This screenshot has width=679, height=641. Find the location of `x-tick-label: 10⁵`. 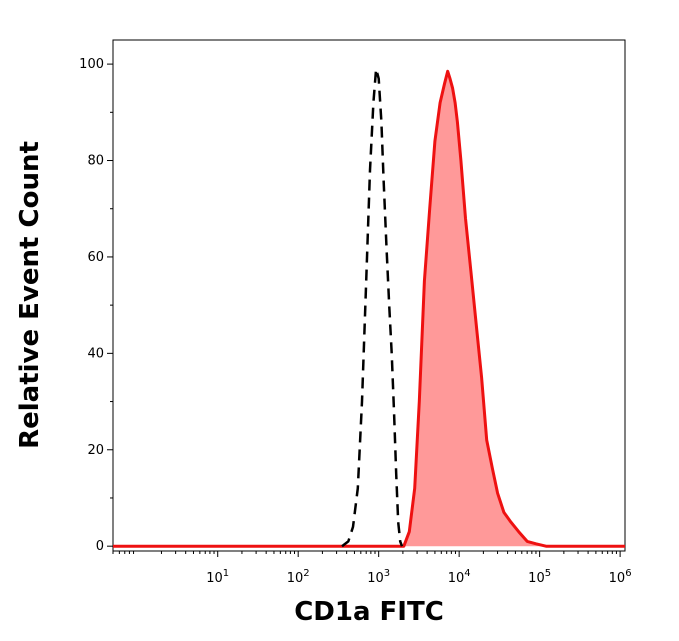

x-tick-label: 10⁵ is located at coordinates (539, 577).